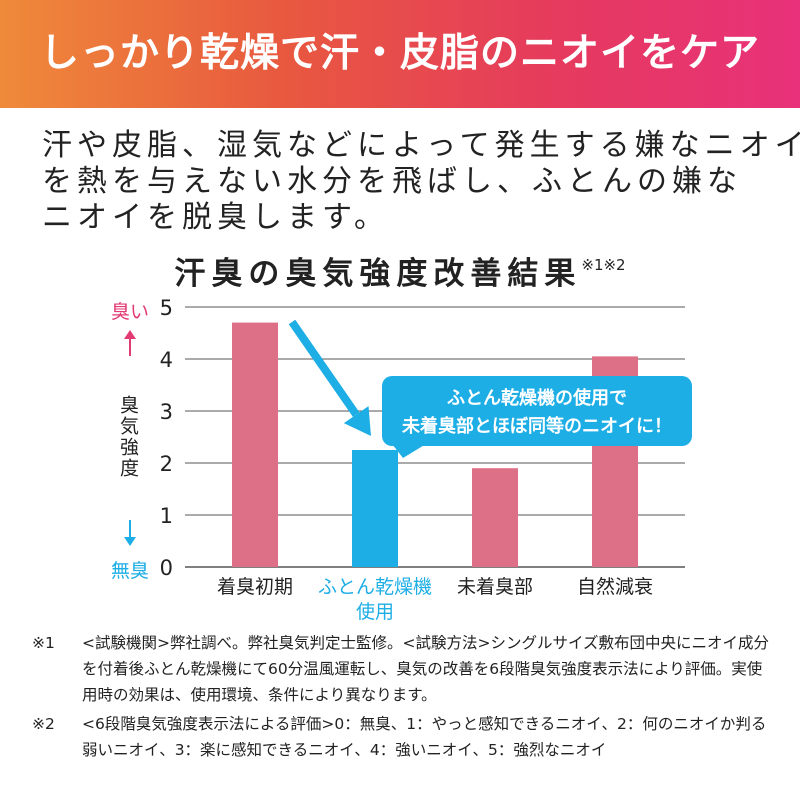  I want to click on intro-line: を熱を与えない水分を飛ばし、ふとんの嫌な, so click(392, 181).